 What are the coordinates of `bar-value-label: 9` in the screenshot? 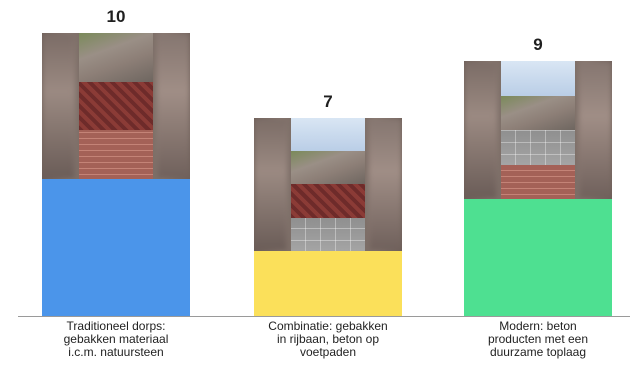 It's located at (538, 45).